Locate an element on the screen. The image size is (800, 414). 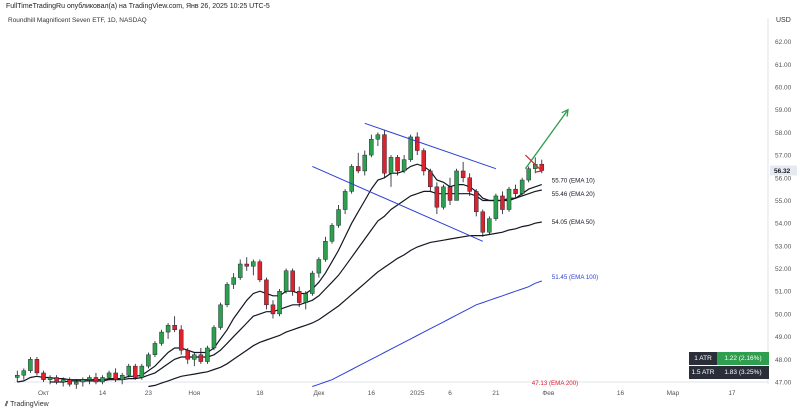
current-price-tag is located at coordinates (783, 170).